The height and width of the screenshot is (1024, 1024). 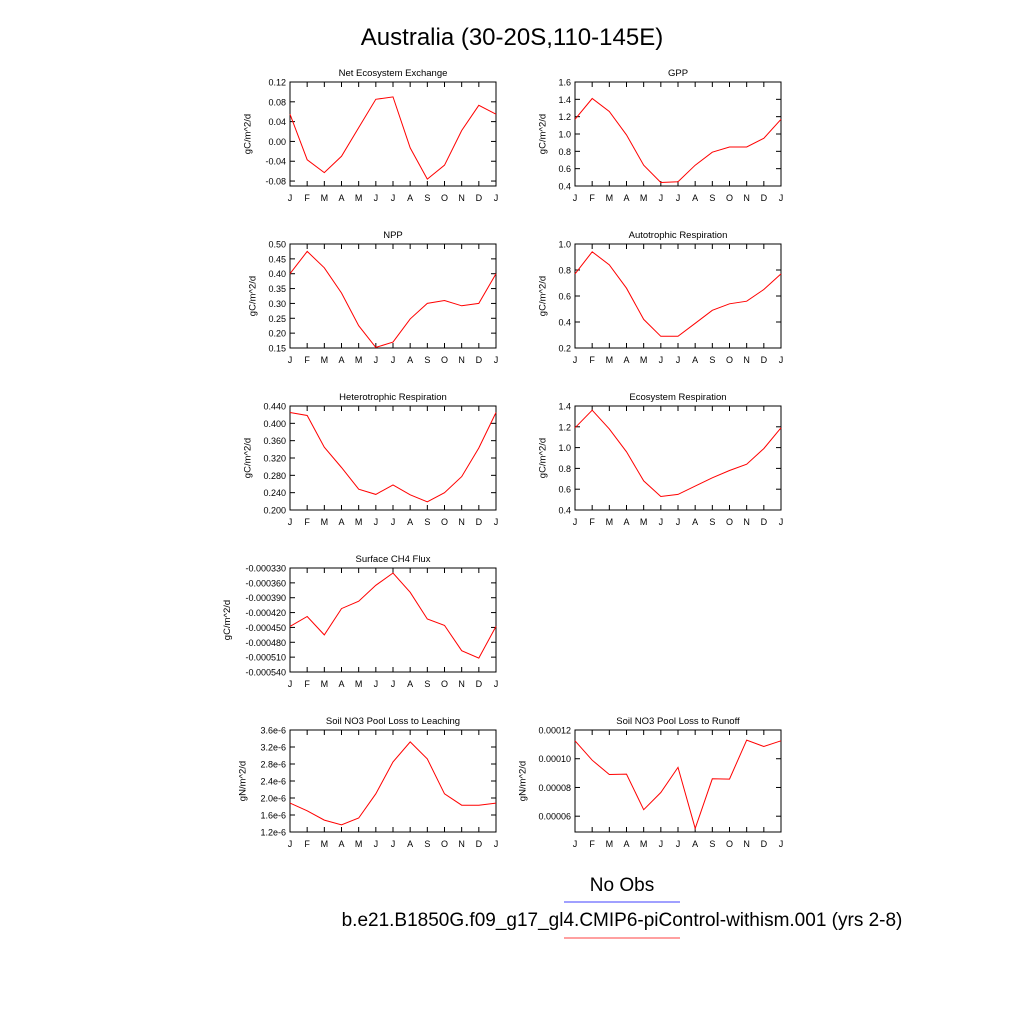 I want to click on y-tick-label: -0.000390, so click(x=265, y=598).